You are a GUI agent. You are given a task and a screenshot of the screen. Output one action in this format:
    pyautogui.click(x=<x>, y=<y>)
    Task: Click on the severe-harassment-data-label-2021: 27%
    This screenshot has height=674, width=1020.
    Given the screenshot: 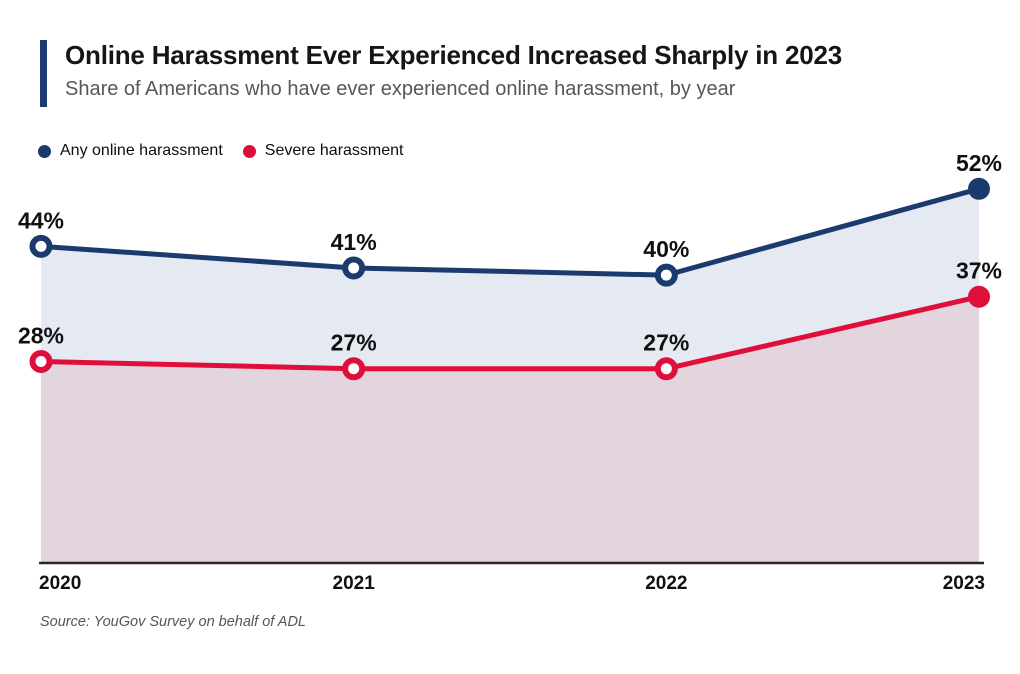 What is the action you would take?
    pyautogui.click(x=354, y=343)
    